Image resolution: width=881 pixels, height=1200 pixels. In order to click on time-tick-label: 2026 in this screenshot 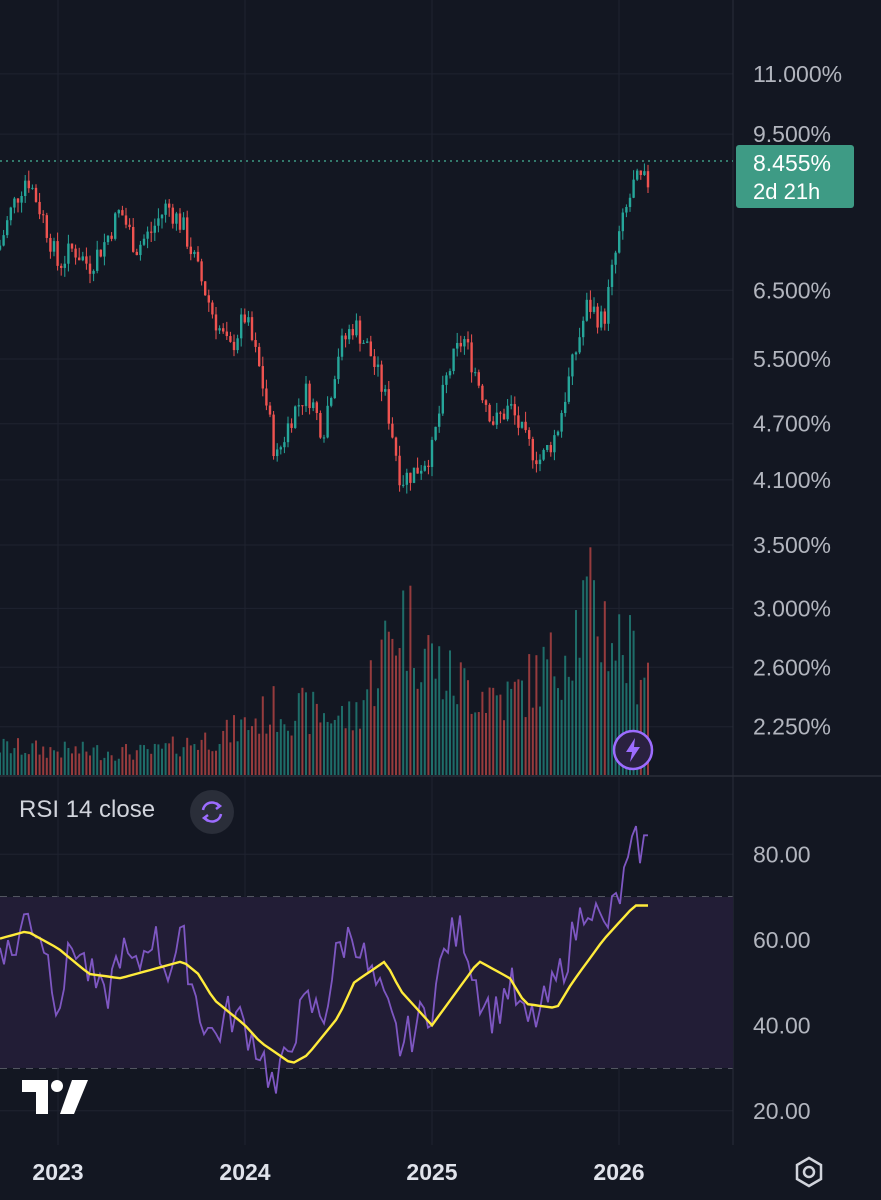, I will do `click(618, 1172)`.